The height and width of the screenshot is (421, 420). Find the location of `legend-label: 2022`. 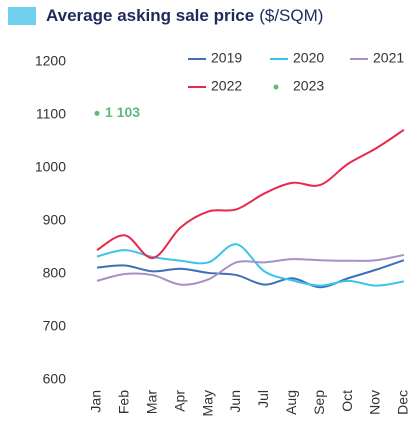

legend-label: 2022 is located at coordinates (226, 86).